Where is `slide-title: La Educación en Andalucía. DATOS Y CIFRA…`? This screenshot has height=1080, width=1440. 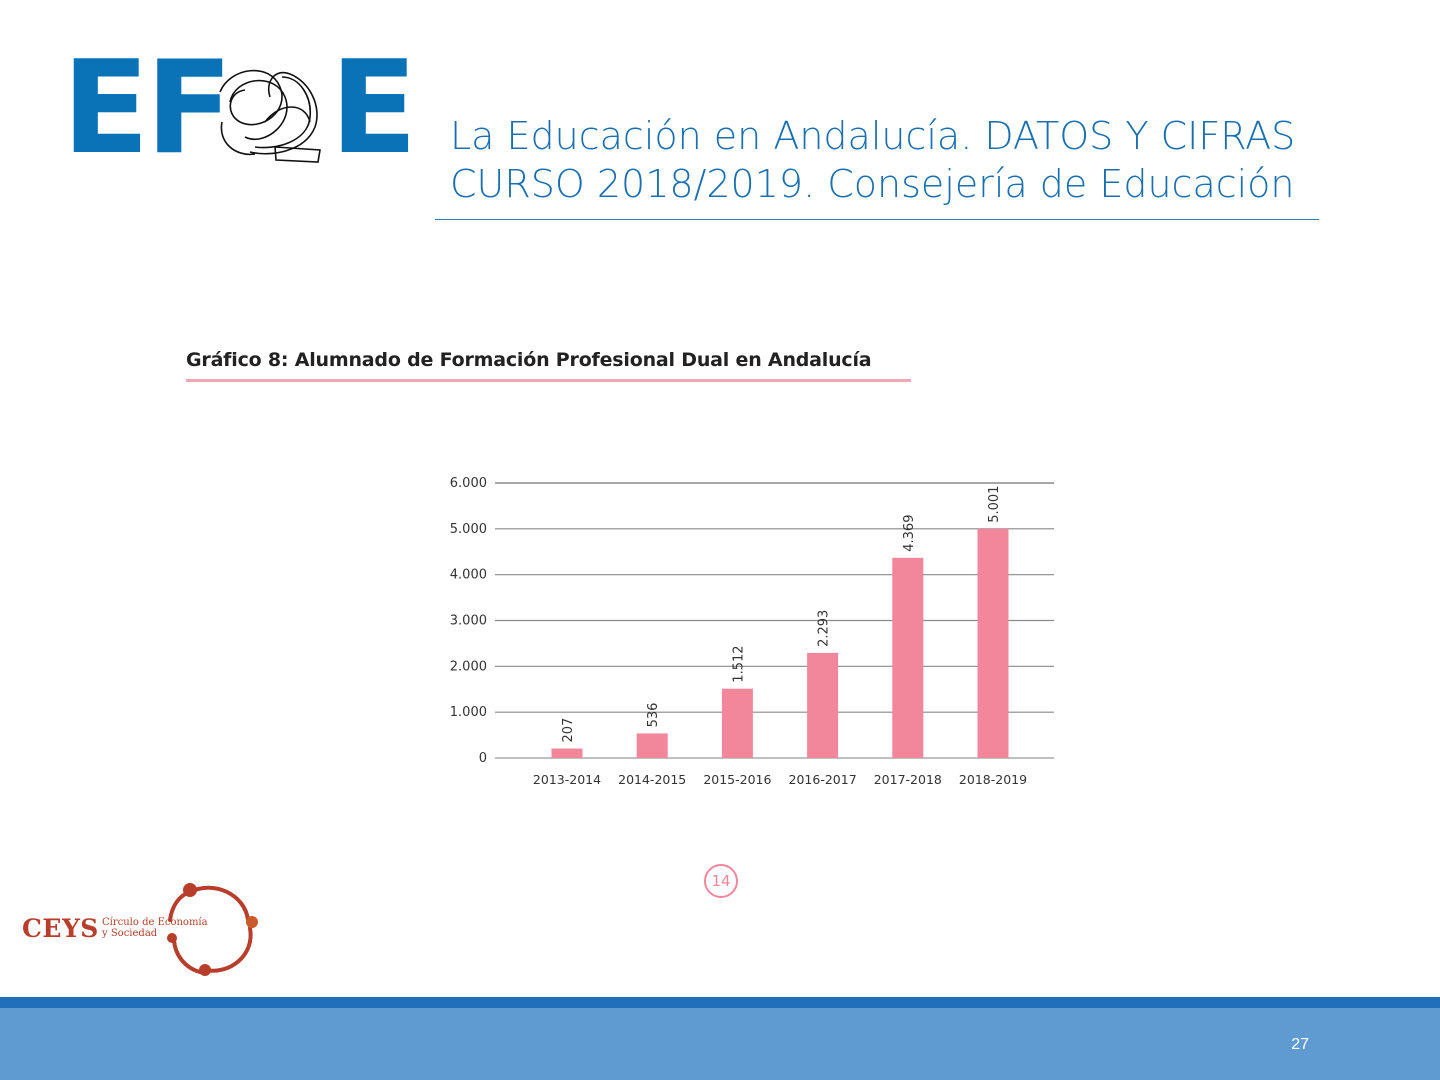
slide-title: La Educación en Andalucía. DATOS Y CIFRA… is located at coordinates (900, 160).